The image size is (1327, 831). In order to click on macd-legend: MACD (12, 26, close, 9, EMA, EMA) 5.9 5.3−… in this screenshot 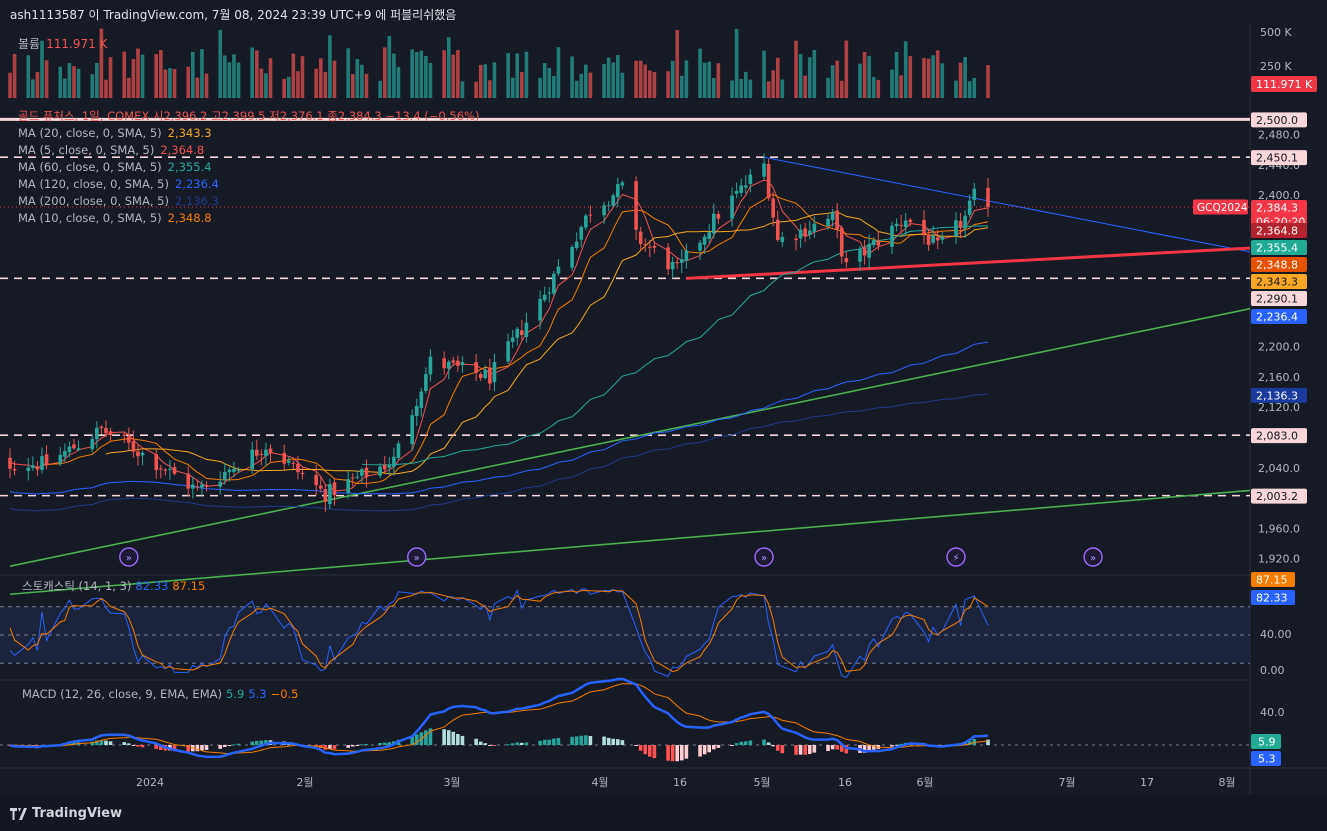, I will do `click(160, 694)`.